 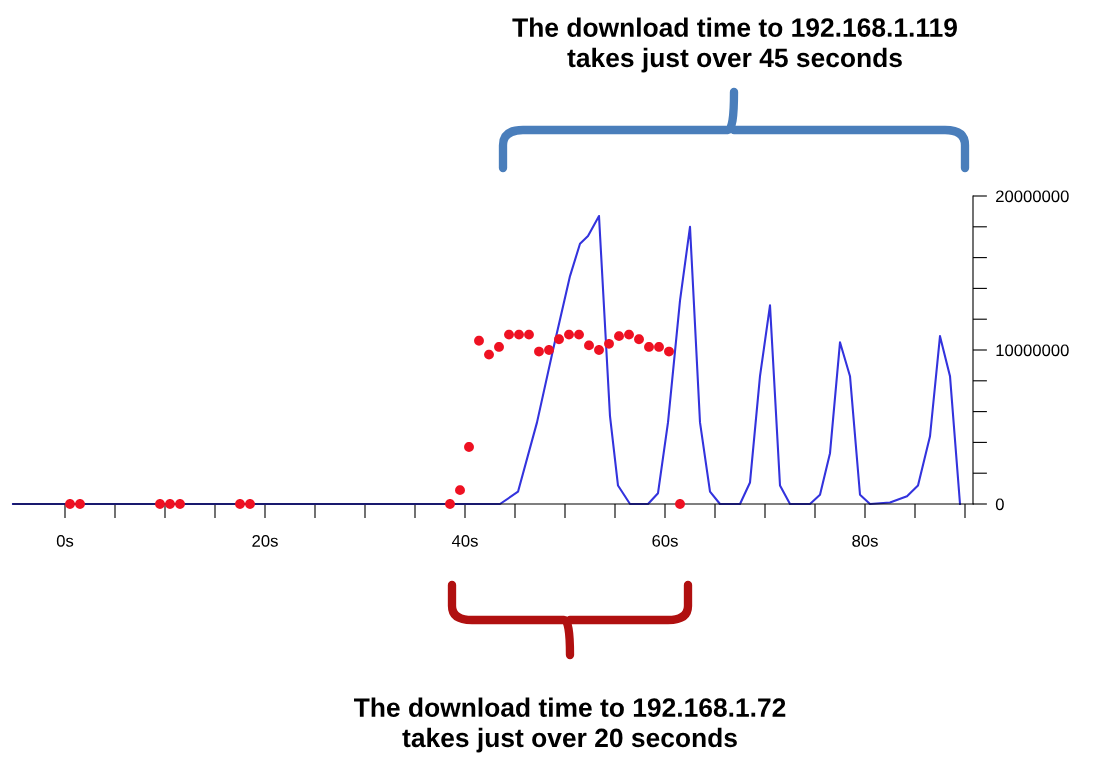 What do you see at coordinates (464, 541) in the screenshot?
I see `x-tick-label: 40s` at bounding box center [464, 541].